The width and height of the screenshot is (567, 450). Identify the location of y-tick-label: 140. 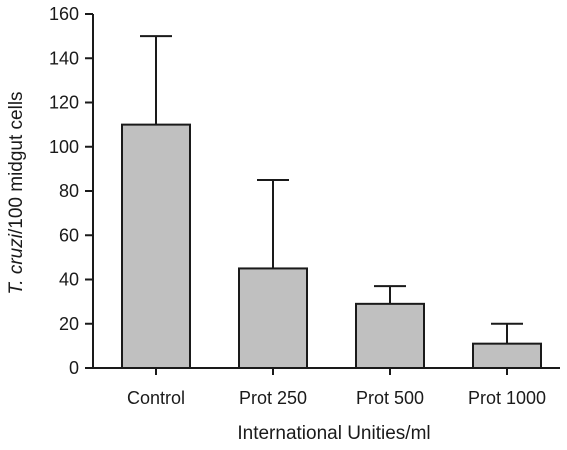
(64, 58).